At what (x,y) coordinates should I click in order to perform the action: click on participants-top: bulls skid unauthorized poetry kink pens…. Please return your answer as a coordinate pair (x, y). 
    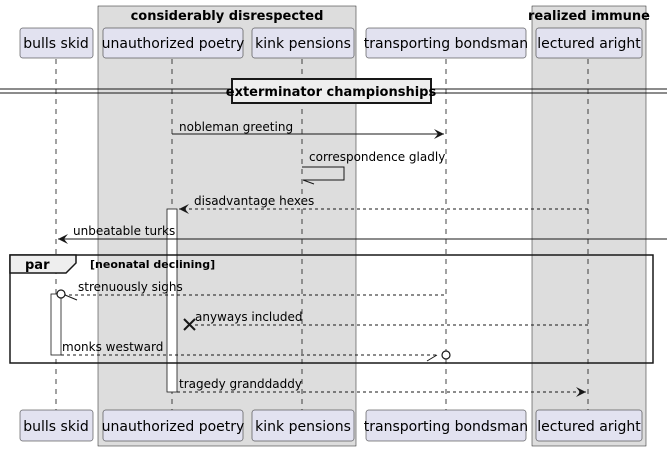
    Looking at the image, I should click on (331, 43).